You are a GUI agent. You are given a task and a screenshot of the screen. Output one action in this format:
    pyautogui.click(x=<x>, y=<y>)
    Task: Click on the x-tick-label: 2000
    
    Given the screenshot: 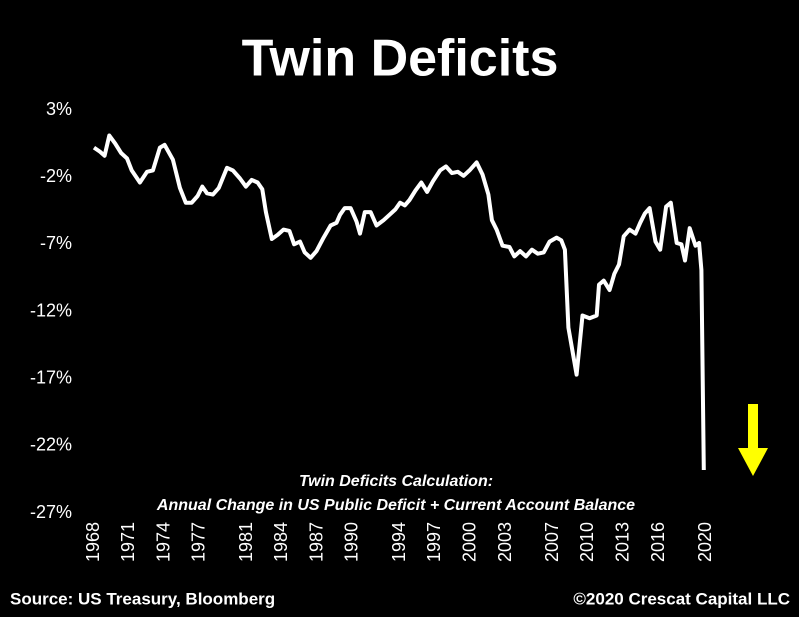 What is the action you would take?
    pyautogui.click(x=469, y=542)
    